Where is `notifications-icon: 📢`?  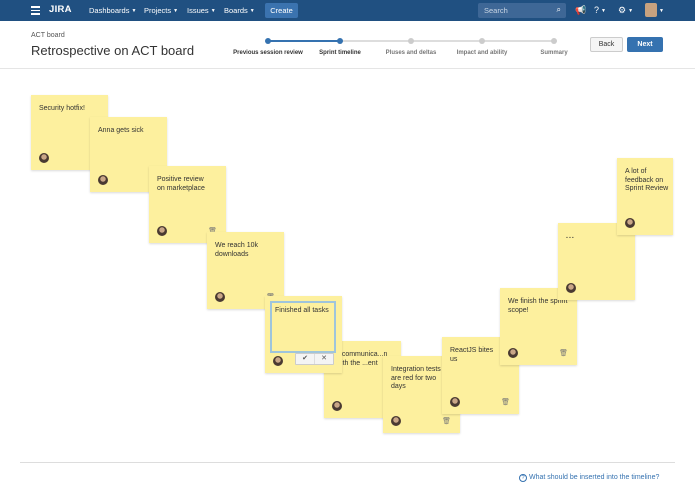
notifications-icon: 📢 is located at coordinates (581, 10).